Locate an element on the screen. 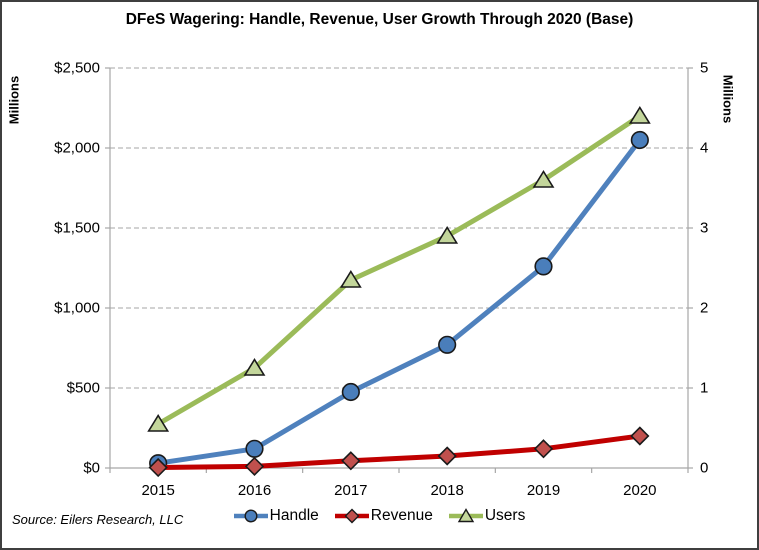 The width and height of the screenshot is (759, 550). y-axis-right-tick-label: 4 is located at coordinates (704, 148).